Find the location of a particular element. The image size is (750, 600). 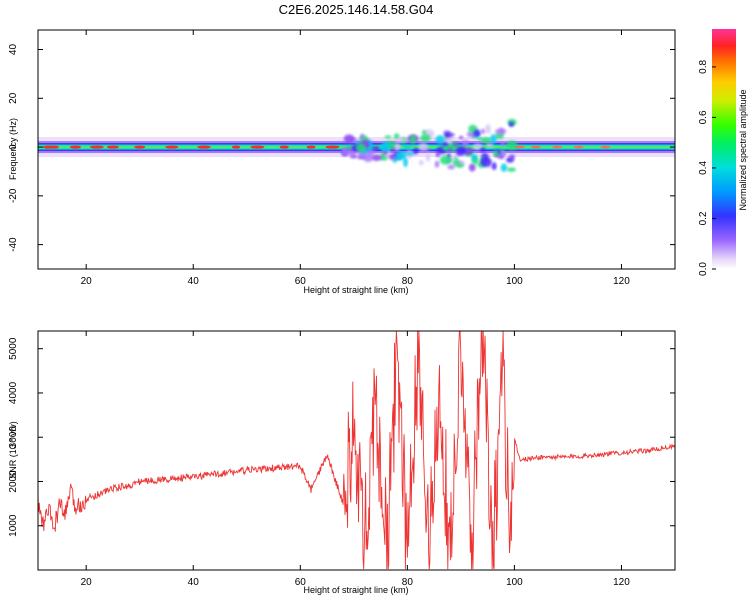

y-tick-label: 5000 is located at coordinates (13, 348).